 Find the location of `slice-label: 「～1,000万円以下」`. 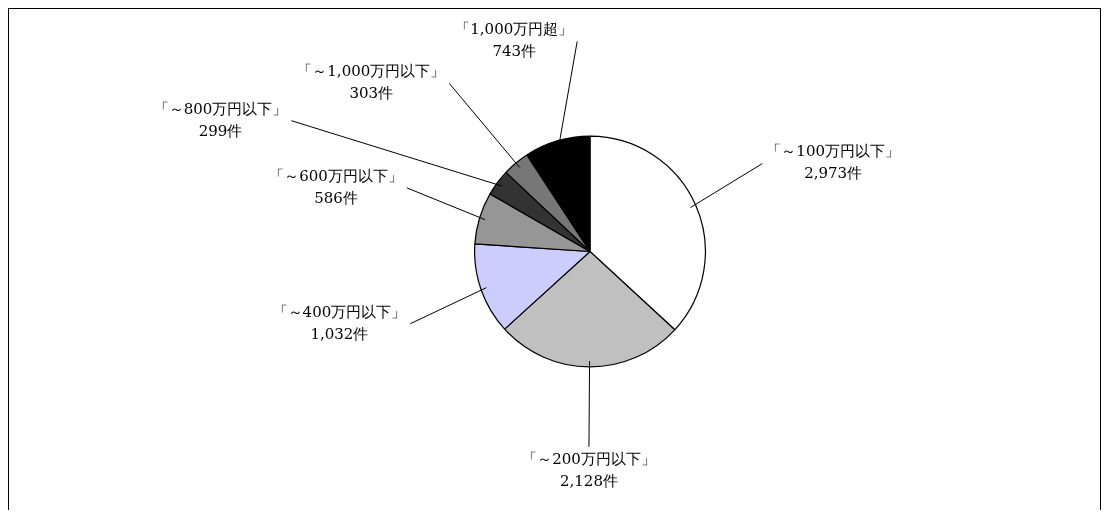

slice-label: 「～1,000万円以下」 is located at coordinates (371, 71).